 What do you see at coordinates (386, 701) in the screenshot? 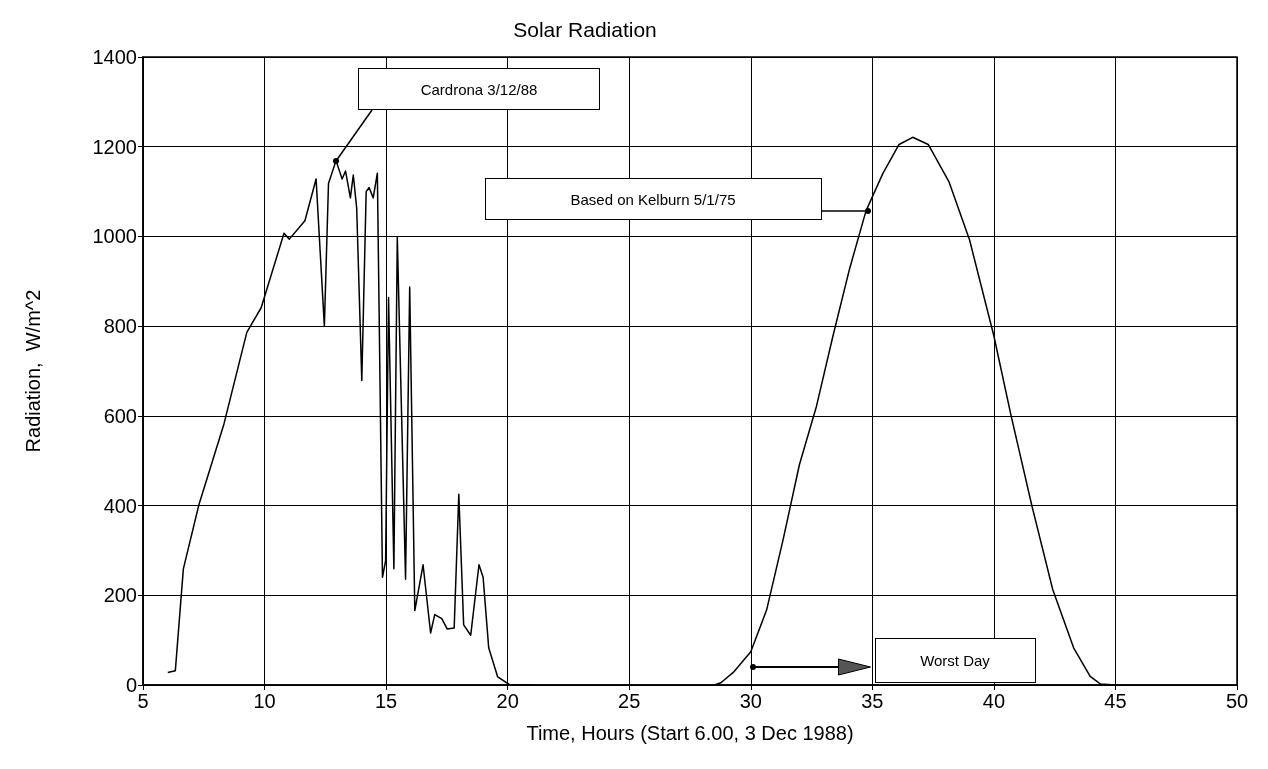
I see `x-tick-label: 15` at bounding box center [386, 701].